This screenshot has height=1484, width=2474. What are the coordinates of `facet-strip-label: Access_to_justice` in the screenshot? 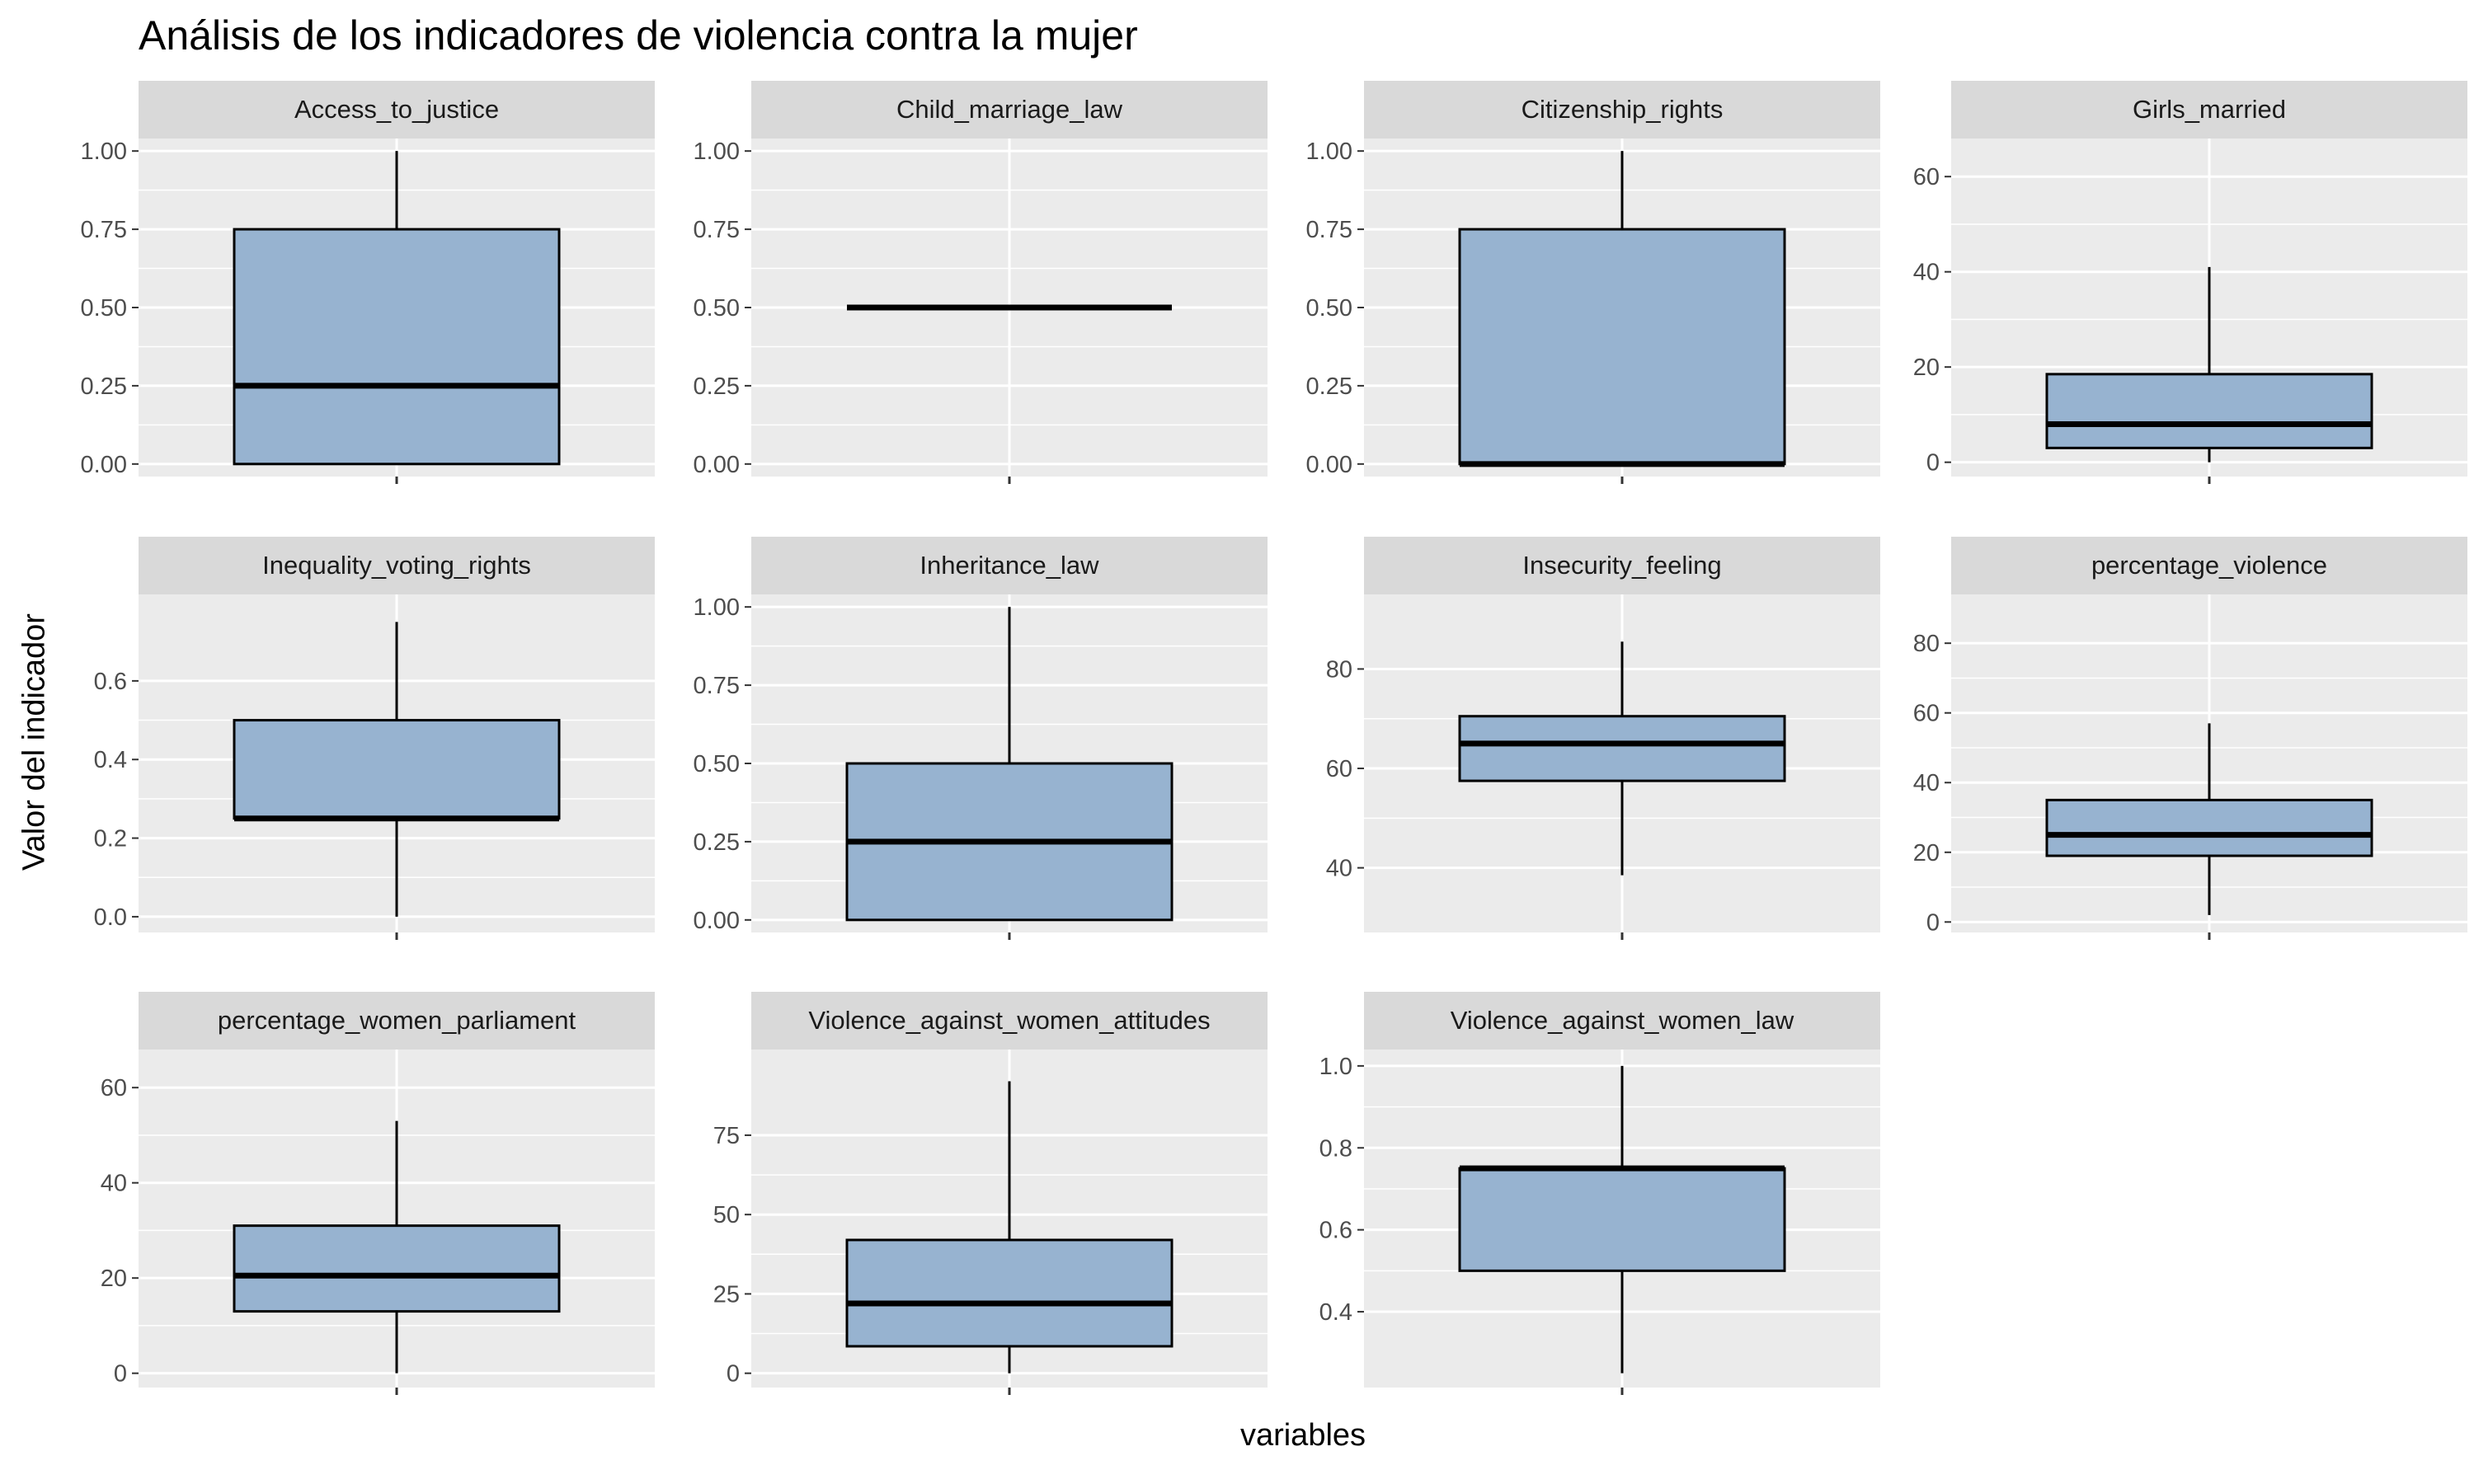 It's located at (397, 109).